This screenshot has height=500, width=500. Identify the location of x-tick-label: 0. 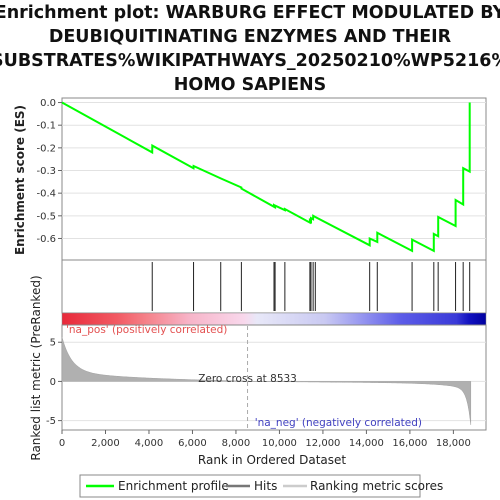
(62, 443).